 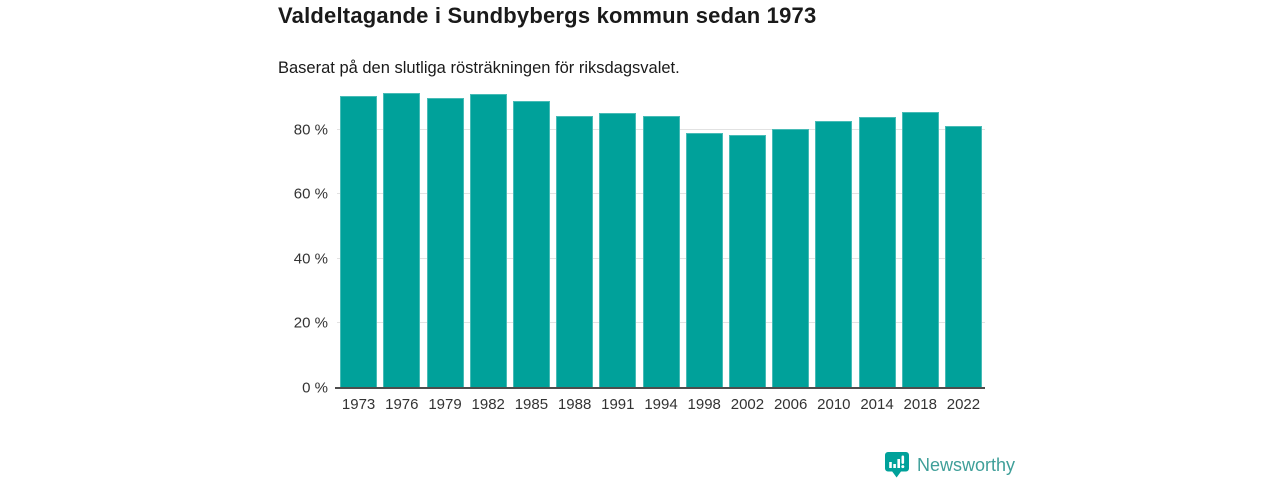 What do you see at coordinates (315, 388) in the screenshot?
I see `y-tick-label-0: 0 %` at bounding box center [315, 388].